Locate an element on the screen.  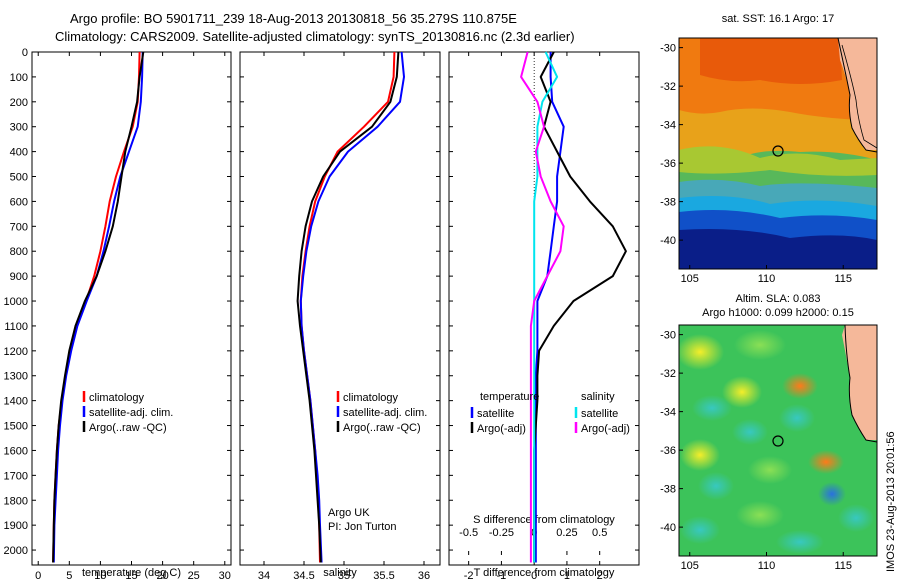
y-tick-label: 200 is located at coordinates (19, 103).